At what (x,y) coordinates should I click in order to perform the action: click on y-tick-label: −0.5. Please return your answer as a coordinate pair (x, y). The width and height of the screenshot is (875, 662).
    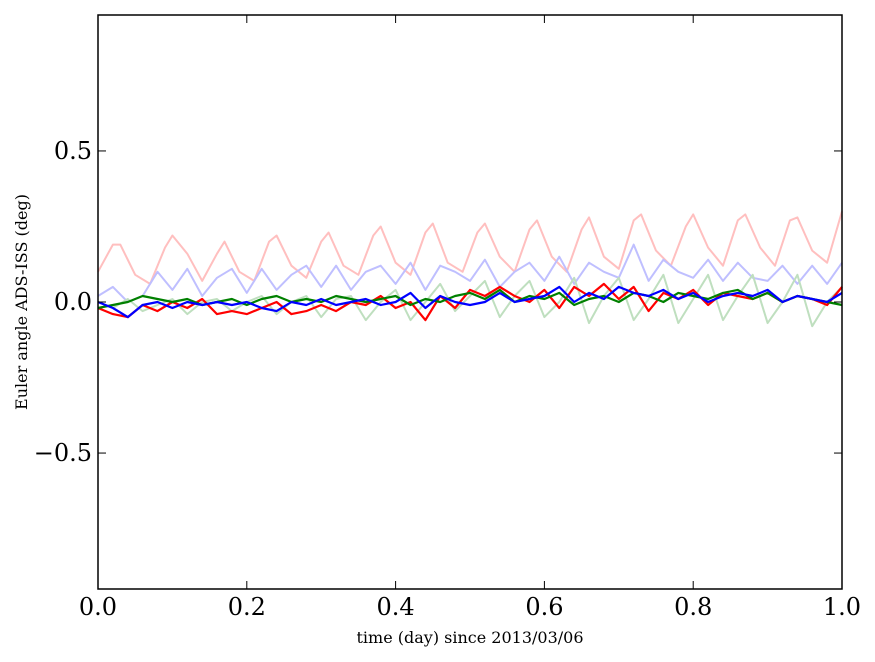
    Looking at the image, I should click on (63, 453).